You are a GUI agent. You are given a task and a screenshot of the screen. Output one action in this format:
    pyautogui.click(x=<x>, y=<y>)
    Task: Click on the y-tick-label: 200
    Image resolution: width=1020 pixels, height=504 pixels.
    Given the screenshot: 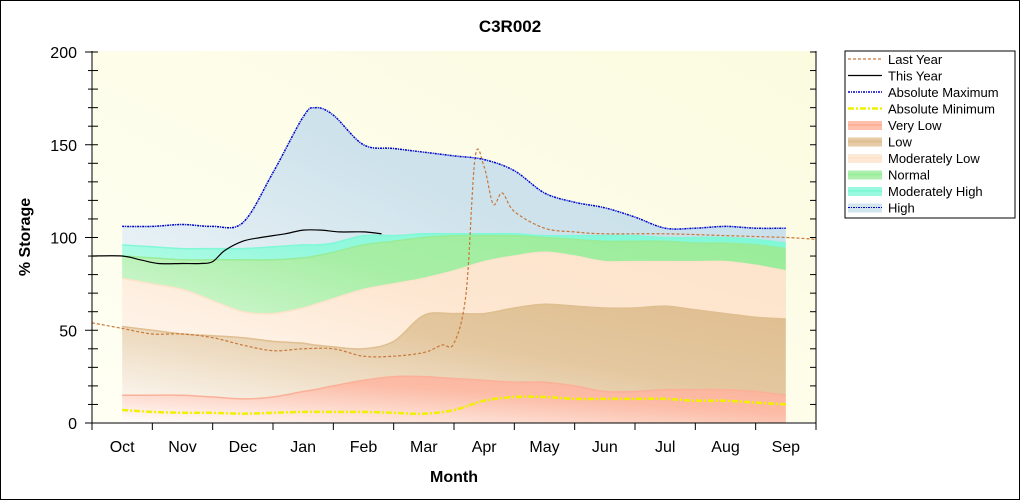 What is the action you would take?
    pyautogui.click(x=63, y=53)
    